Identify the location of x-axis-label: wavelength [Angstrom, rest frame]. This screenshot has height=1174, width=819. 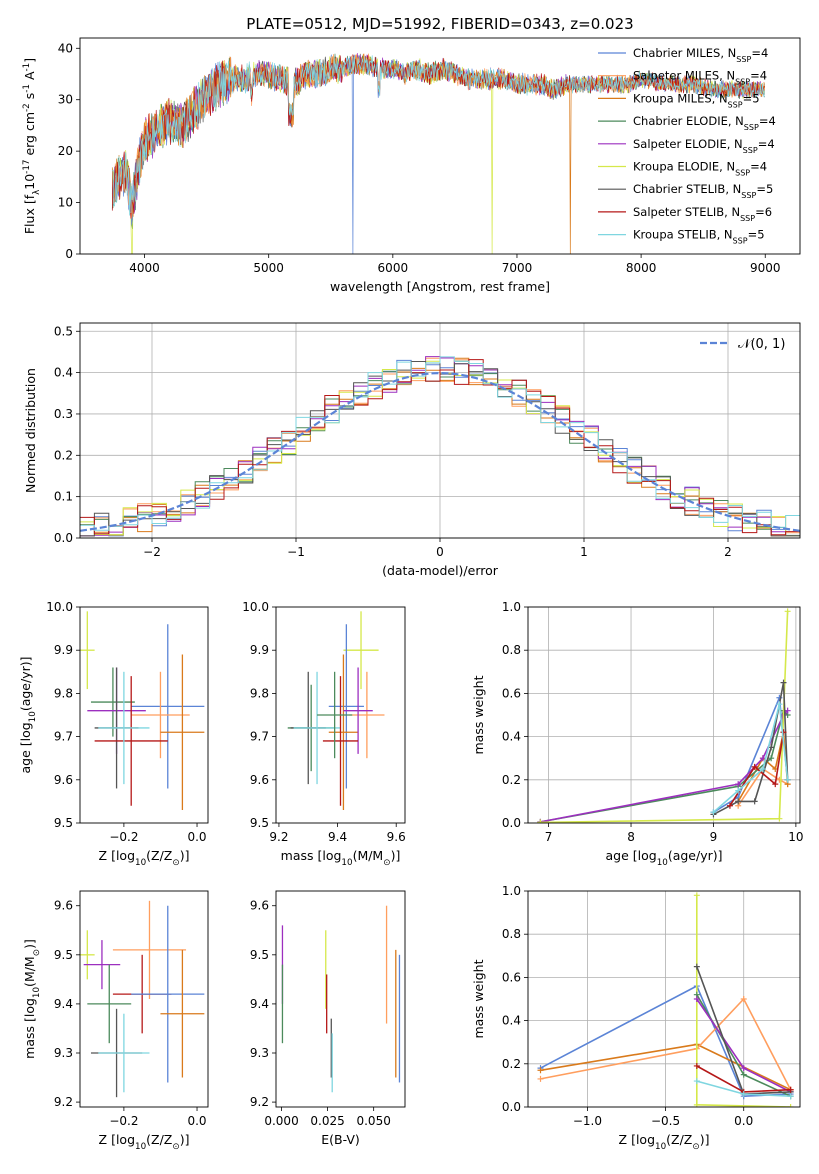
(440, 286).